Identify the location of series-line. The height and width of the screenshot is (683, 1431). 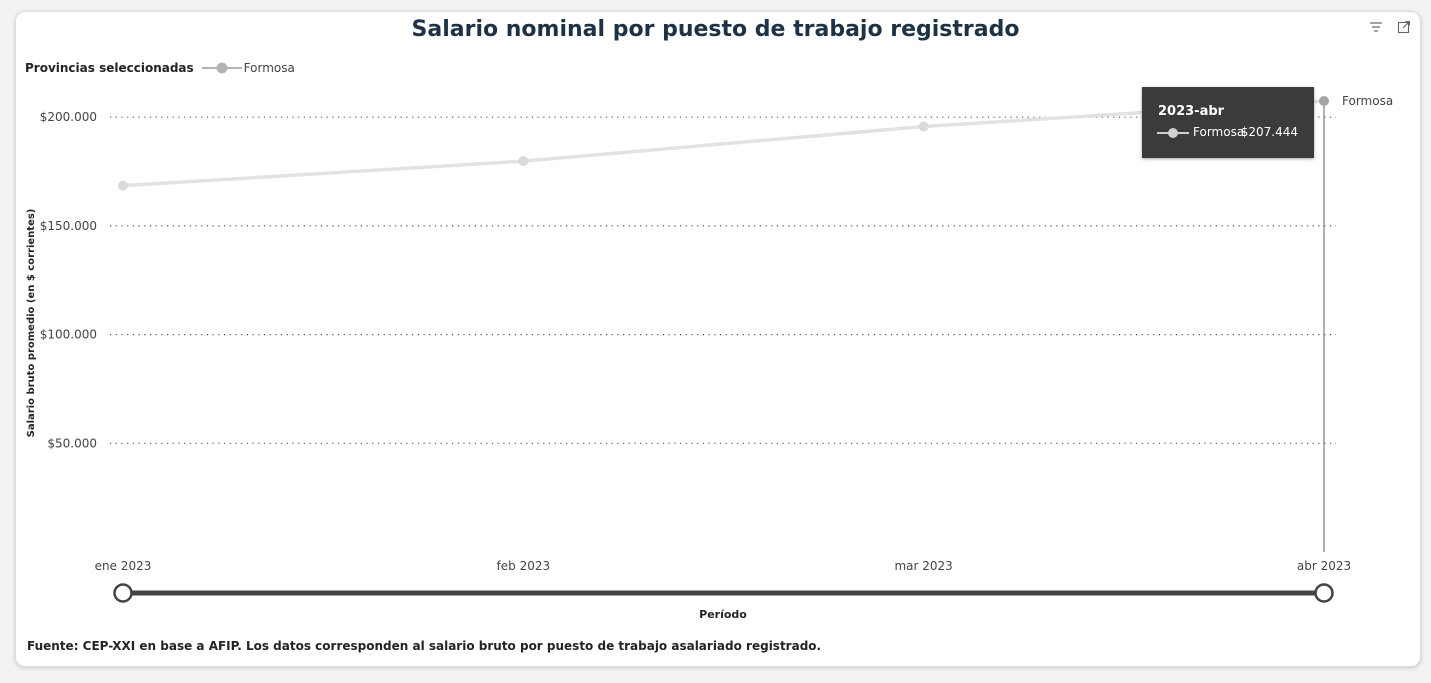
(723, 143).